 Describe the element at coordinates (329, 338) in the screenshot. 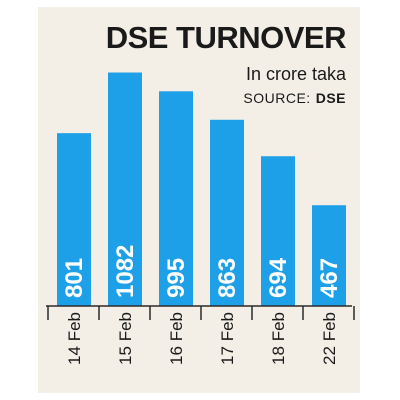

I see `x-tick-label: 22 Feb` at that location.